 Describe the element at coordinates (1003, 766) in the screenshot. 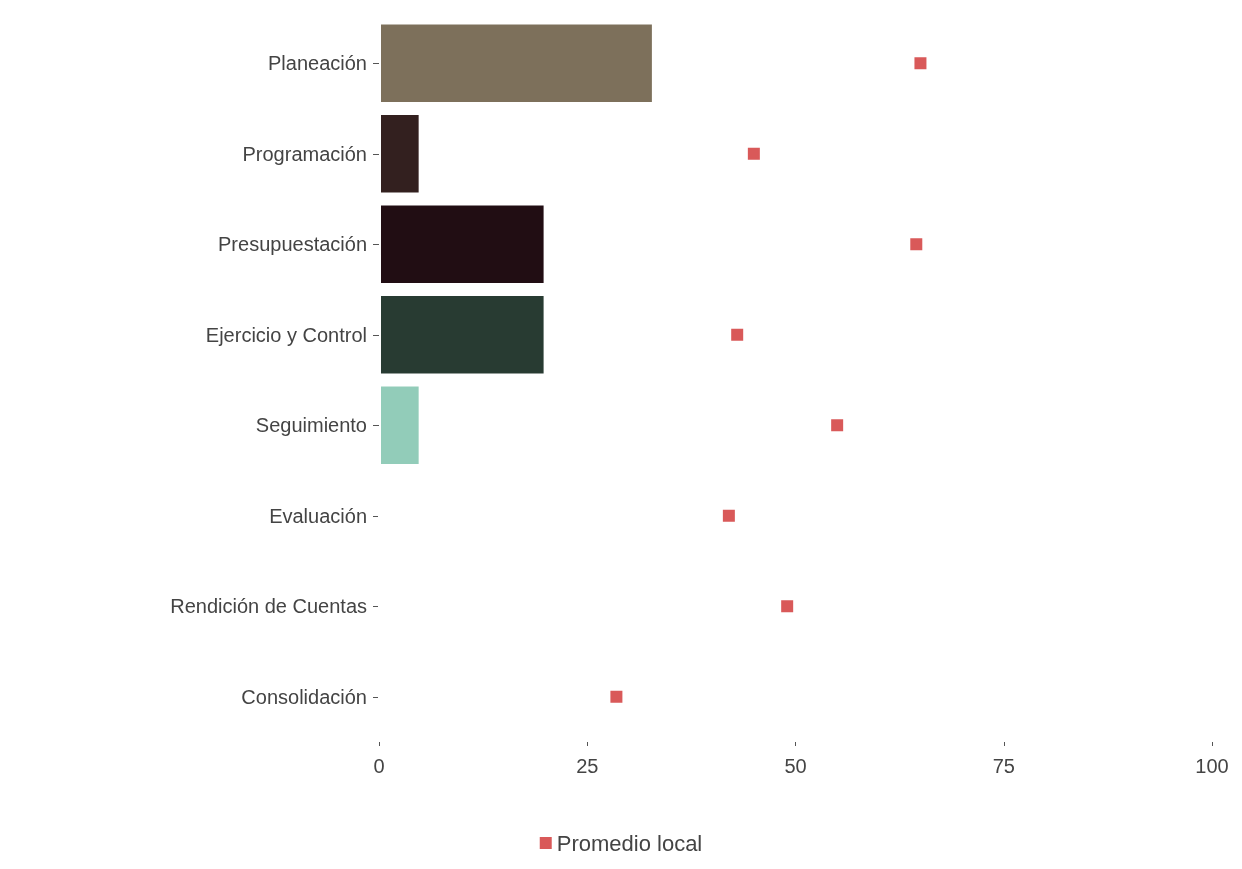

I see `x-tick-label: 75` at that location.